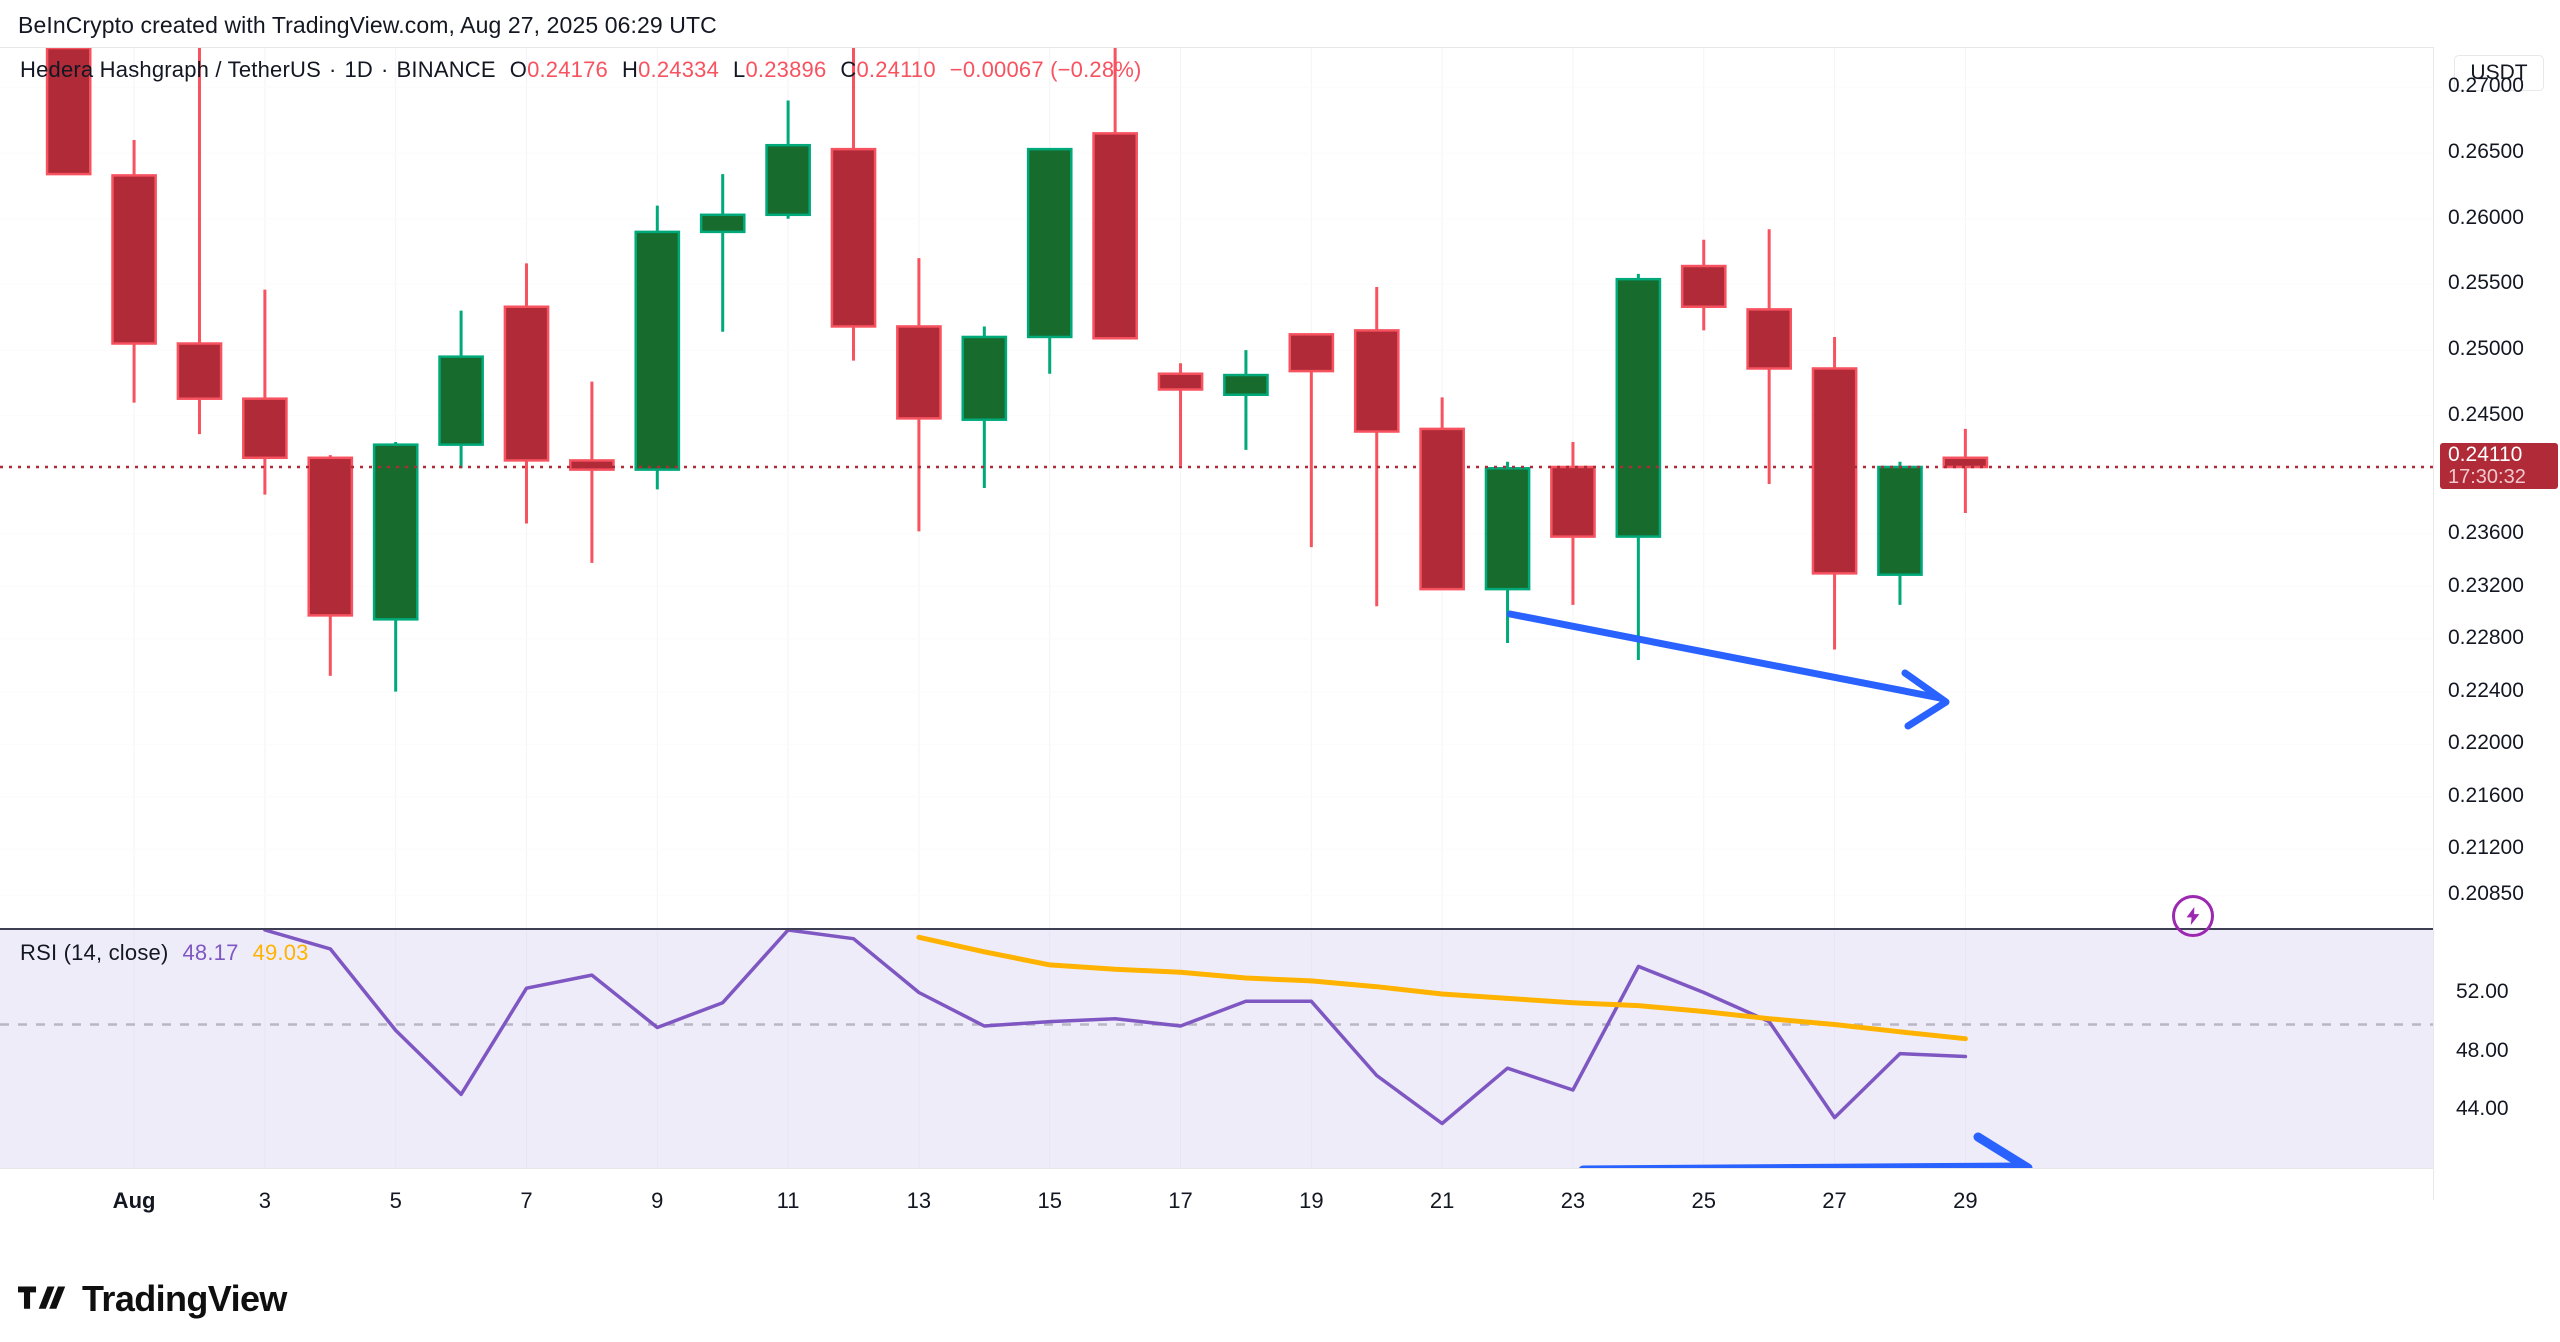  What do you see at coordinates (446, 69) in the screenshot?
I see `legend-exchange: BINANCE` at bounding box center [446, 69].